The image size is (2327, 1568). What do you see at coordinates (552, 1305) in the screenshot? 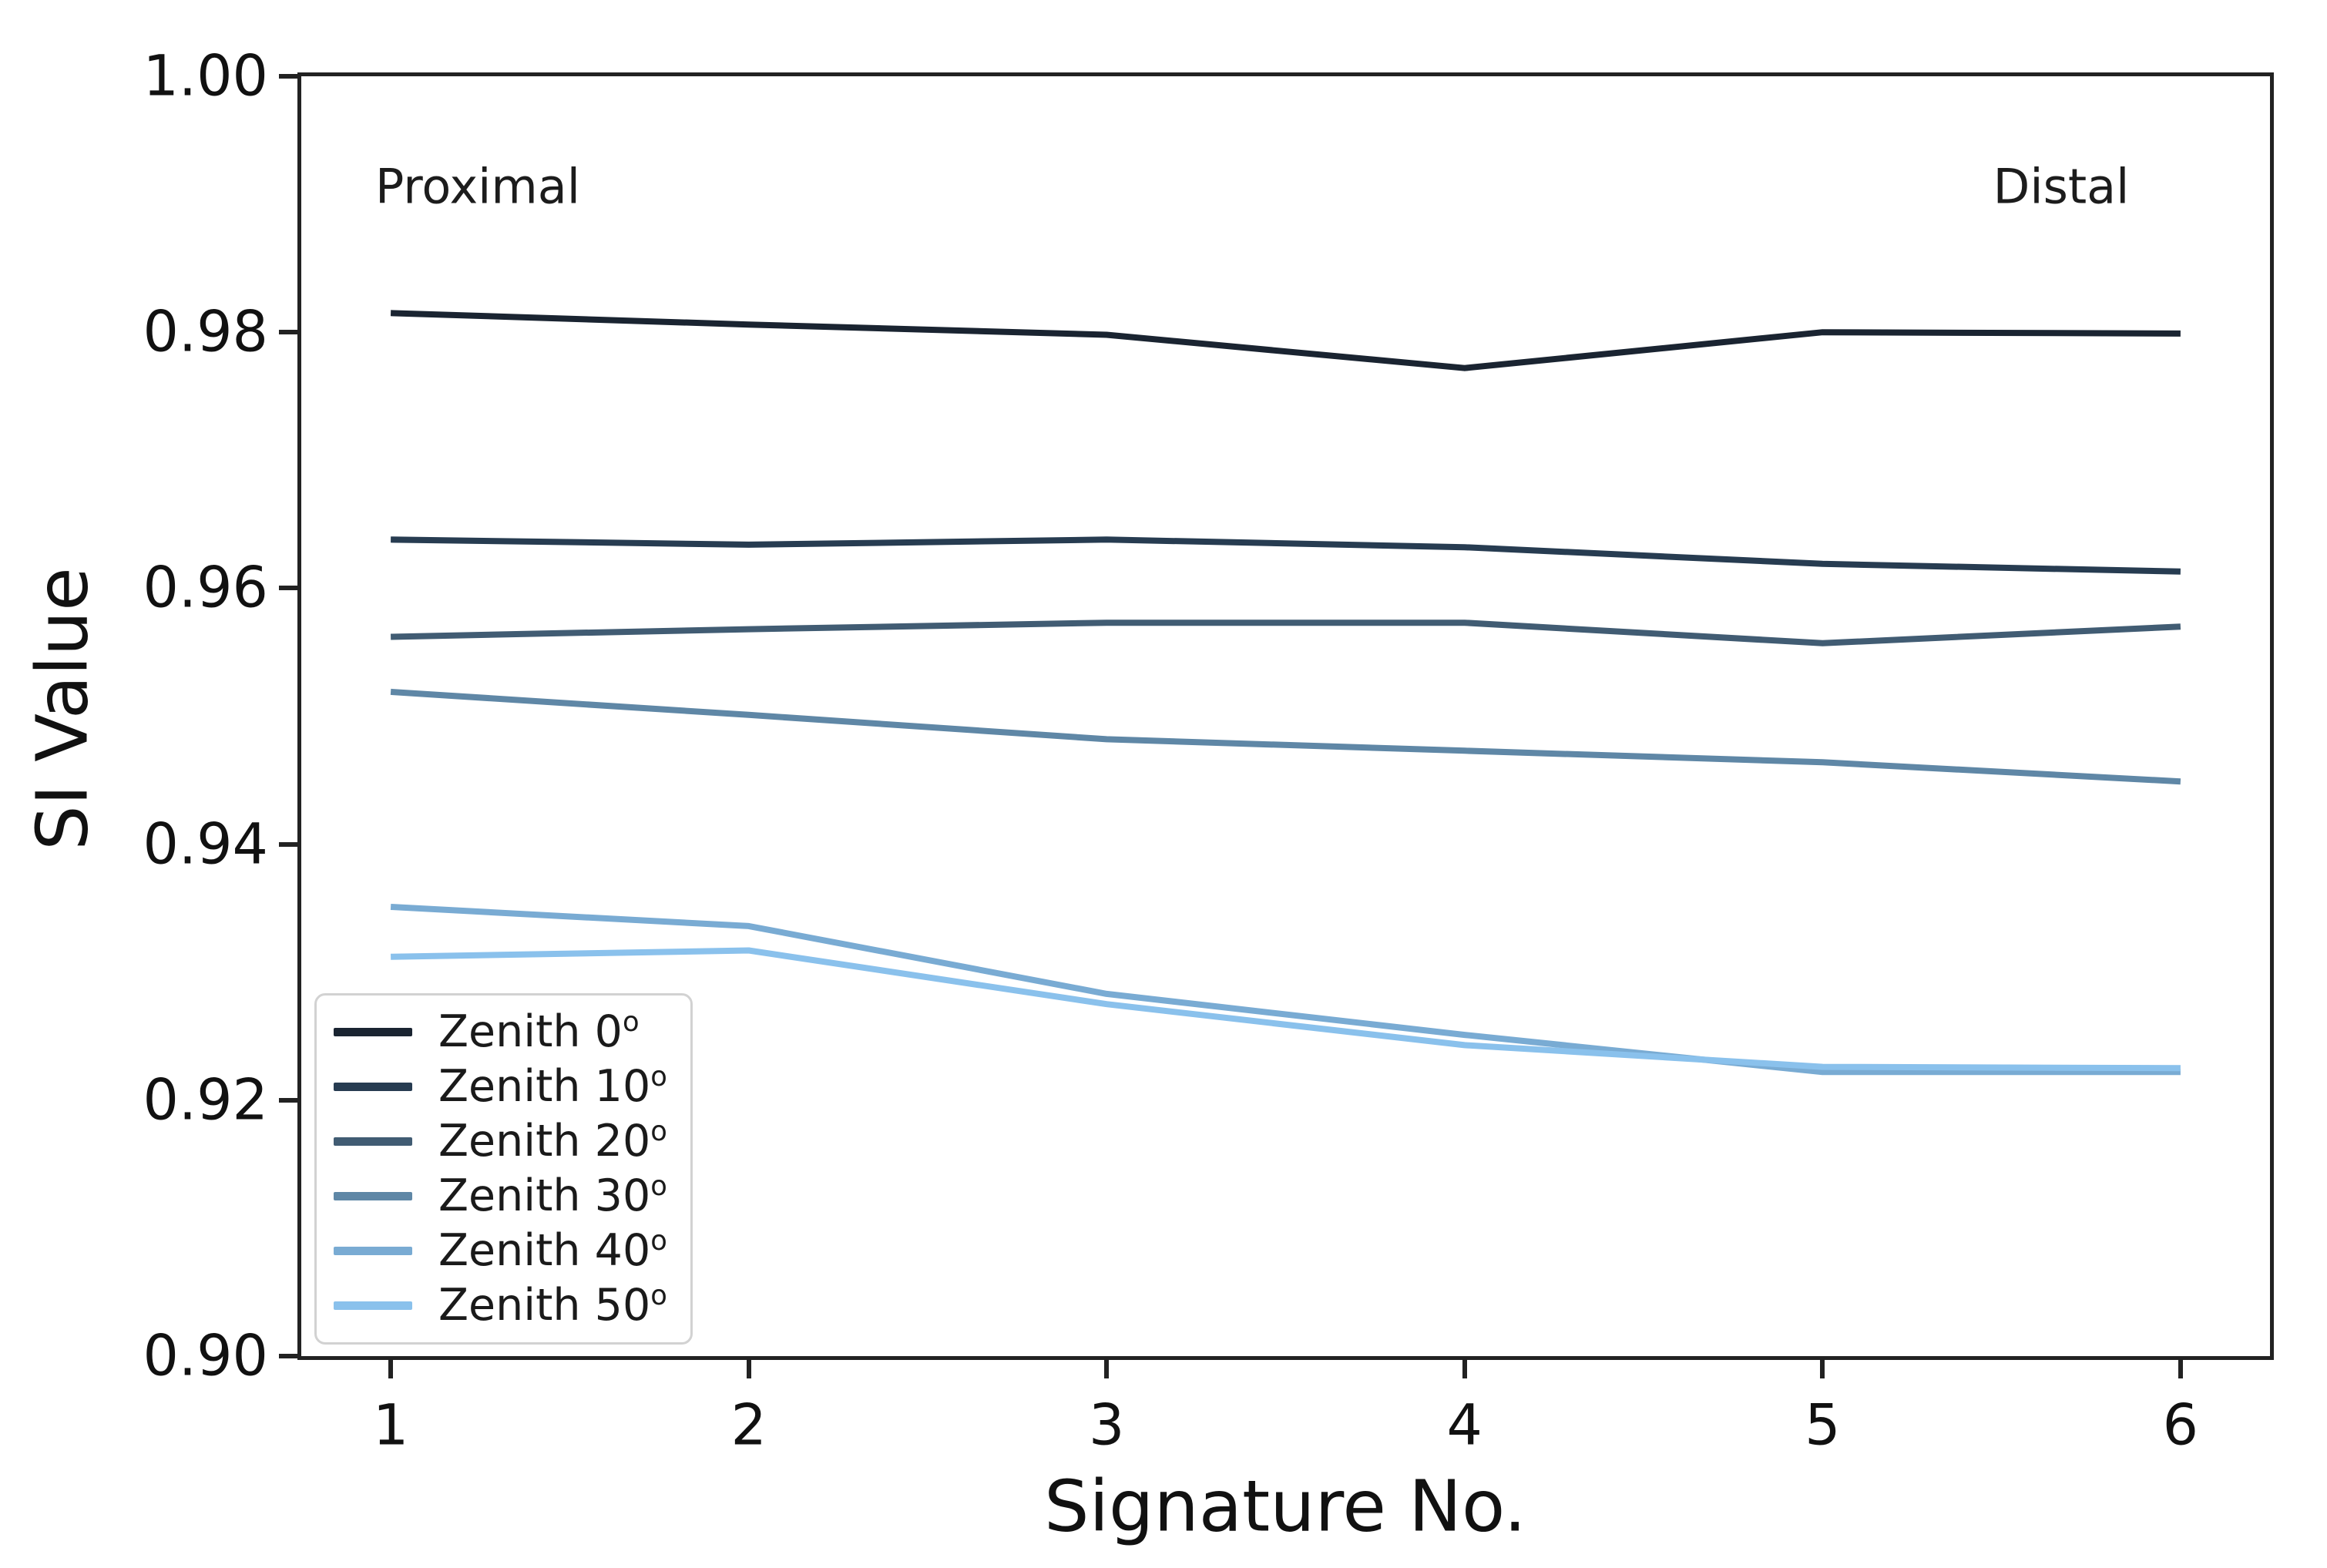
I see `legend-label: Zenith 50o` at bounding box center [552, 1305].